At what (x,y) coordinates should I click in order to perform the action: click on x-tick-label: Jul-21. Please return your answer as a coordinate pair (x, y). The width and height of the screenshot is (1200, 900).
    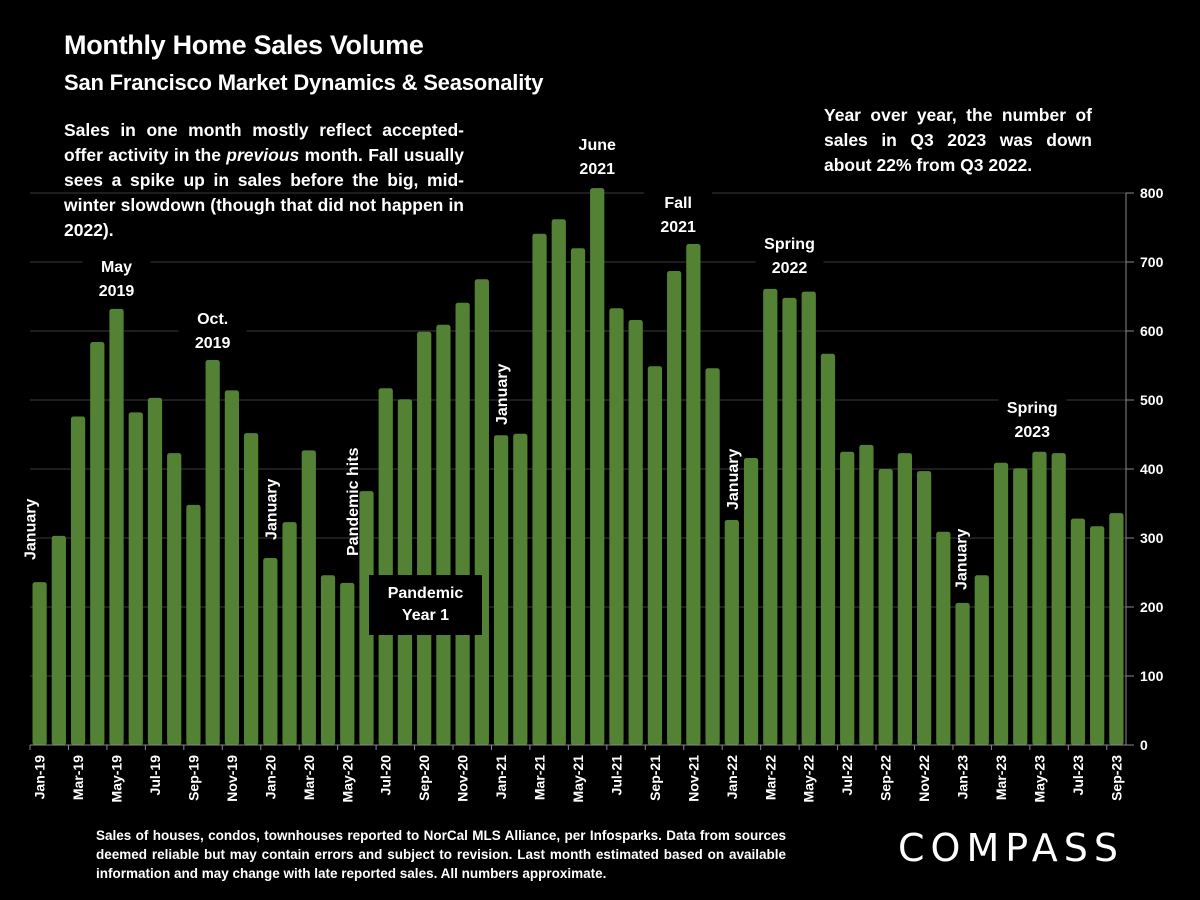
    Looking at the image, I should click on (616, 775).